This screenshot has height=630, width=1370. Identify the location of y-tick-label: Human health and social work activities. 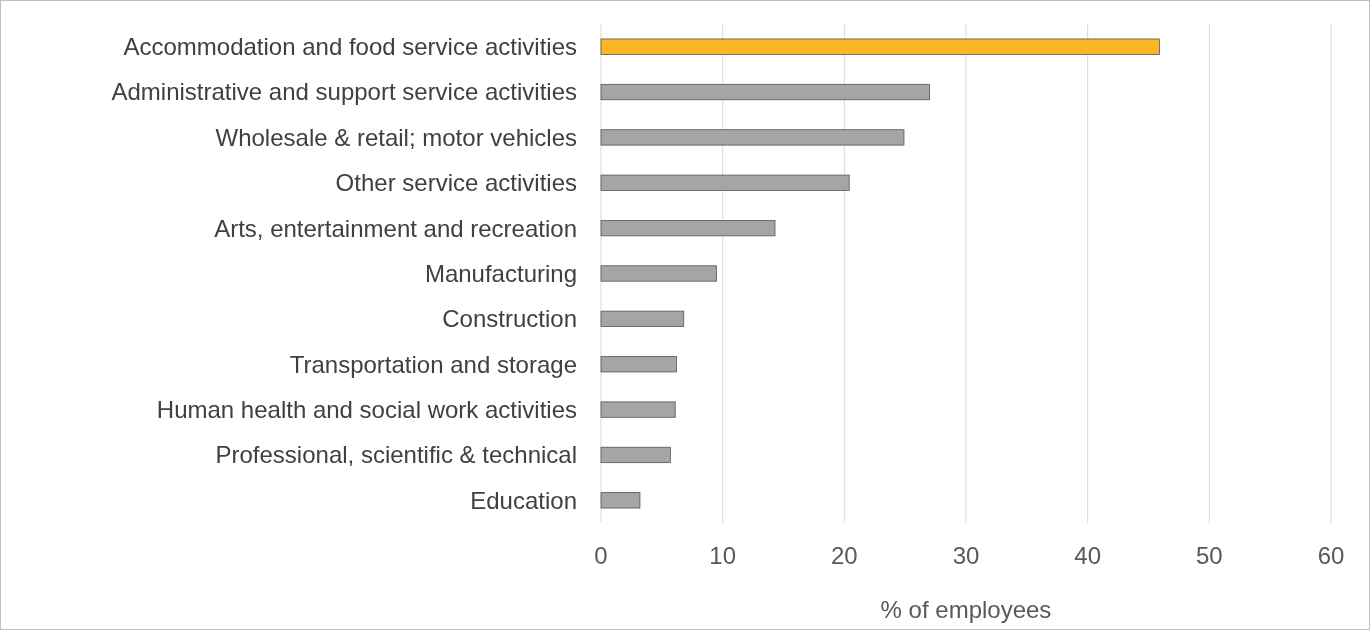
(366, 409).